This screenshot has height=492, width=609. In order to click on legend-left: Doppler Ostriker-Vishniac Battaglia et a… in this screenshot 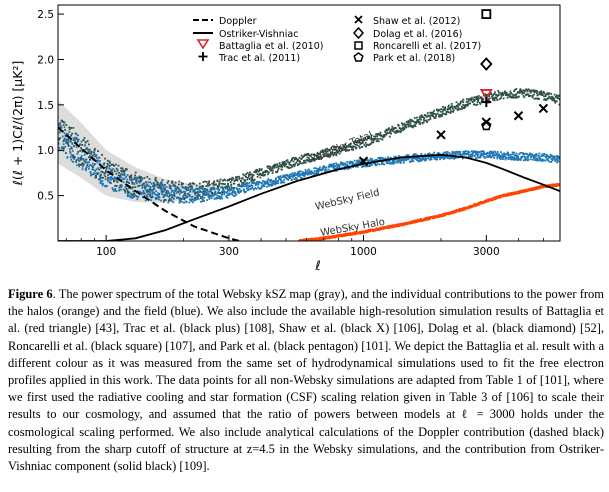, I will do `click(258, 40)`.